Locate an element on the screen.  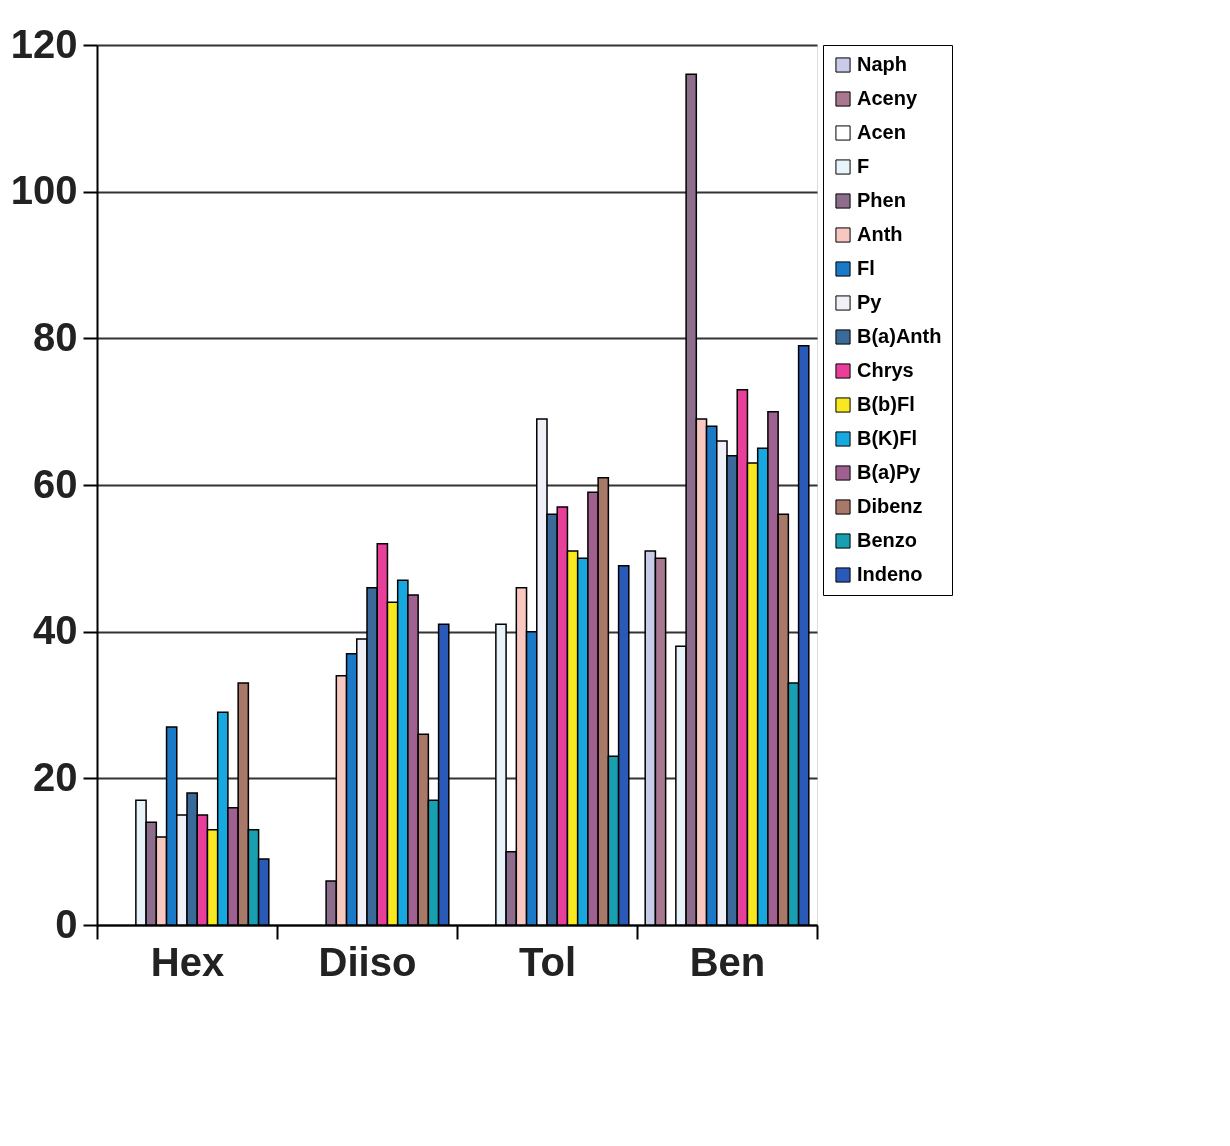
legend-label: Chrys is located at coordinates (885, 370).